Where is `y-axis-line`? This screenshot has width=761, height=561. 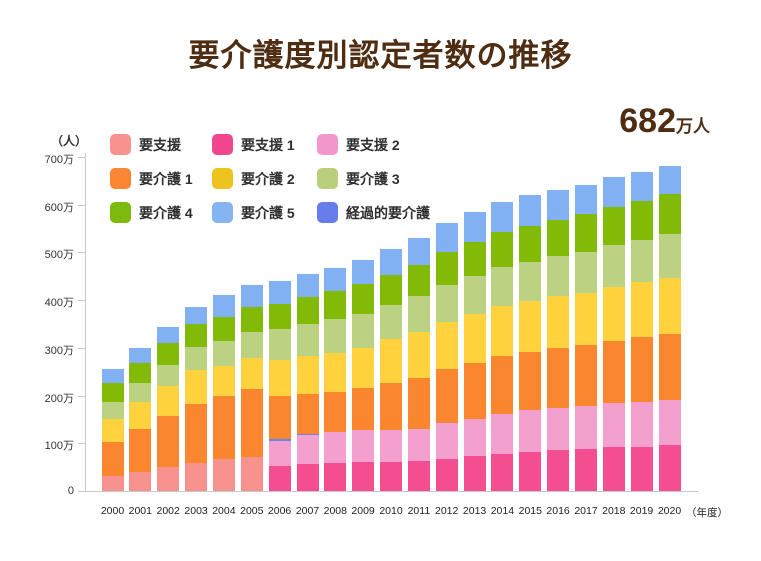 y-axis-line is located at coordinates (85, 322).